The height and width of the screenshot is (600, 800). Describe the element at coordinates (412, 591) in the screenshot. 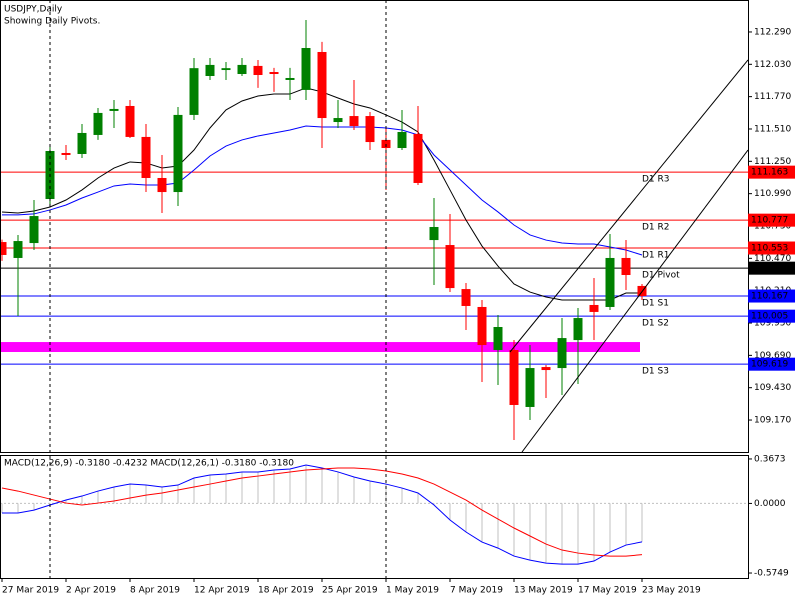

I see `x-tick-label: 1 May 2019` at that location.